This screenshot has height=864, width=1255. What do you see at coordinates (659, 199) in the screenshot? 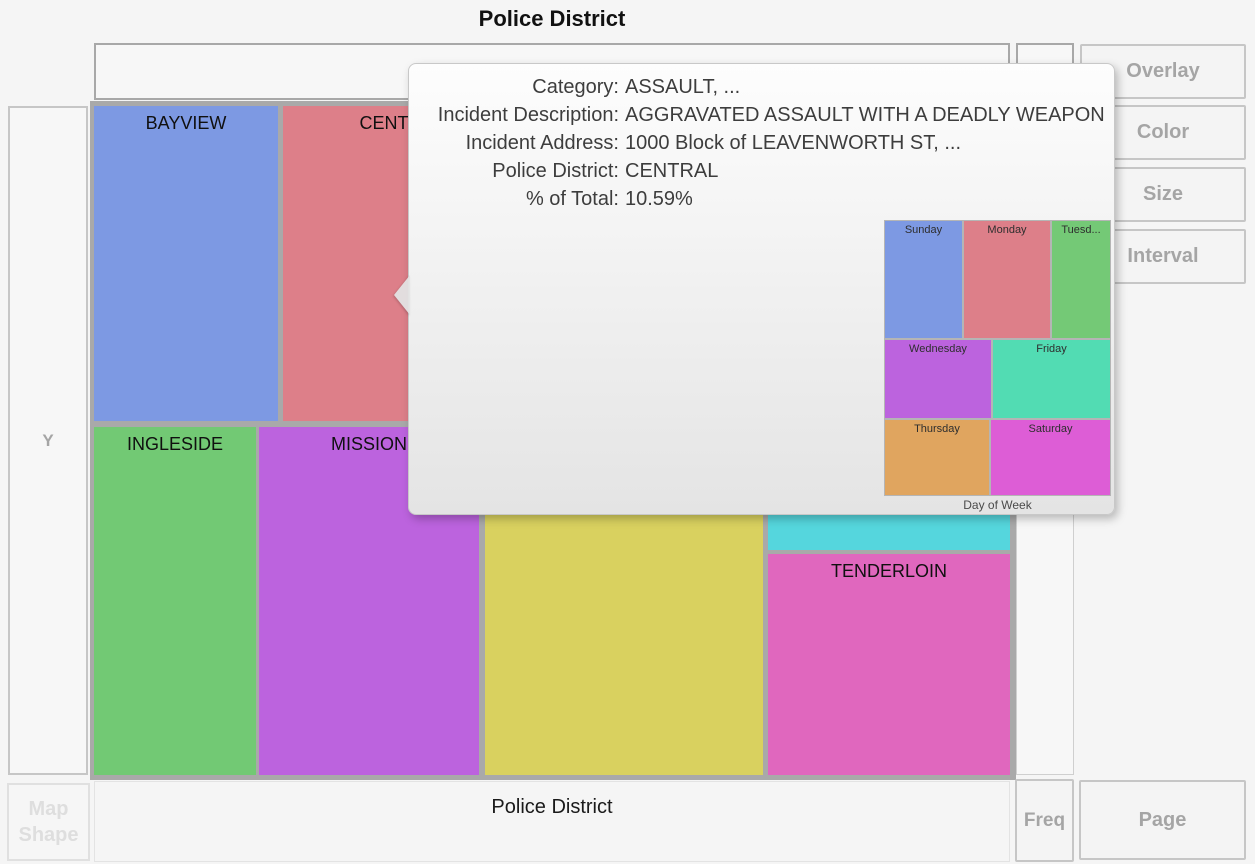
I see `tooltip-value: 10.59%` at bounding box center [659, 199].